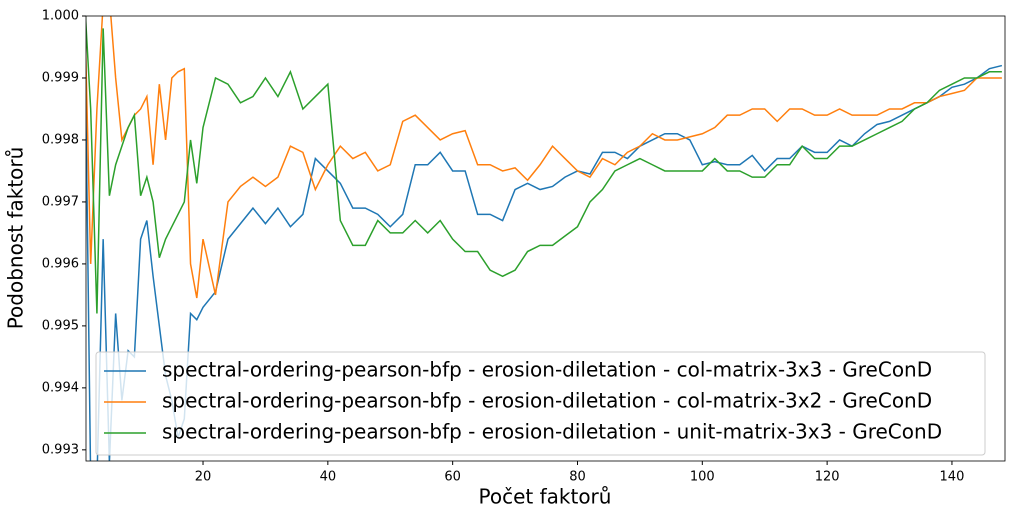 This screenshot has width=1015, height=525. What do you see at coordinates (60, 139) in the screenshot?
I see `y-tick-label: 0.998` at bounding box center [60, 139].